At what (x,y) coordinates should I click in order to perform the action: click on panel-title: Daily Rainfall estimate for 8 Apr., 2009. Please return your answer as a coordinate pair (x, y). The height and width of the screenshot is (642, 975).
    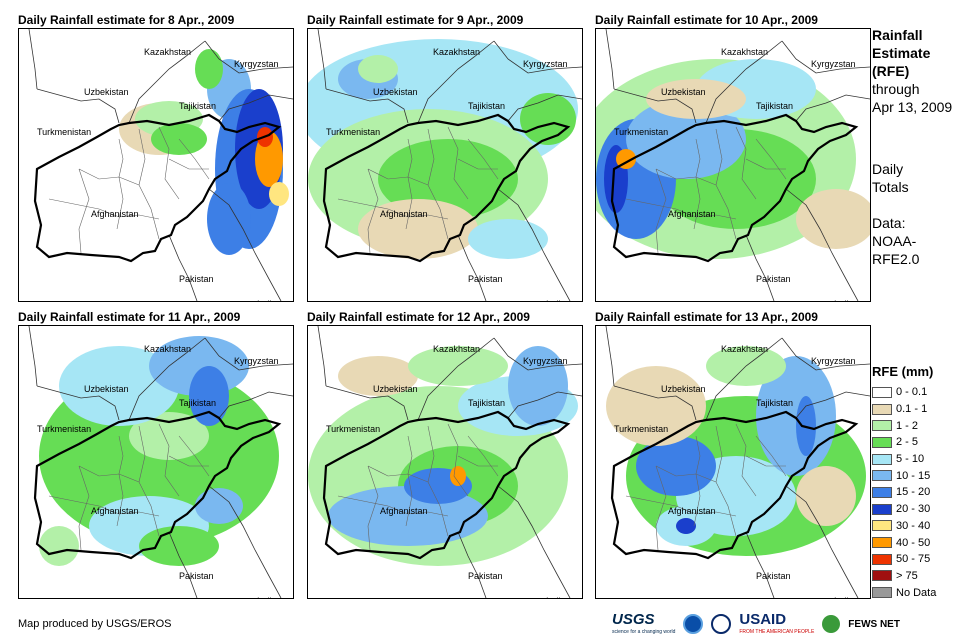
    Looking at the image, I should click on (126, 20).